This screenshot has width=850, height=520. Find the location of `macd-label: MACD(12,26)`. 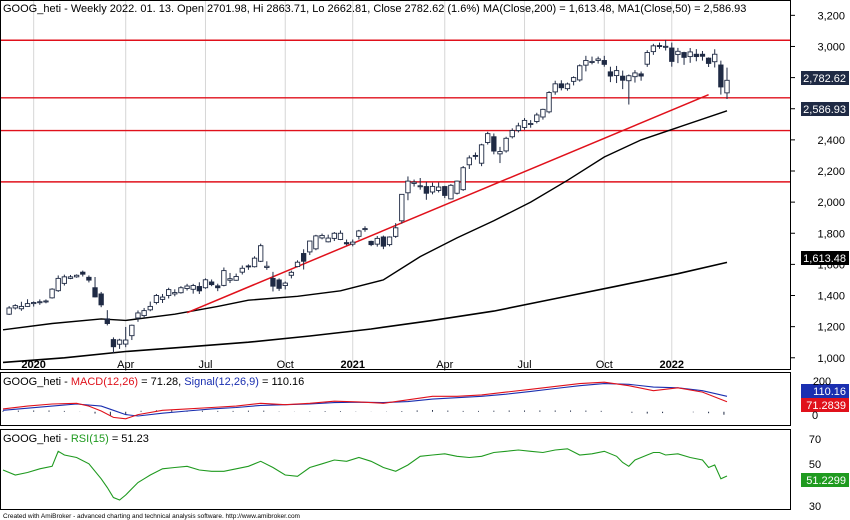

macd-label: MACD(12,26) is located at coordinates (104, 382).